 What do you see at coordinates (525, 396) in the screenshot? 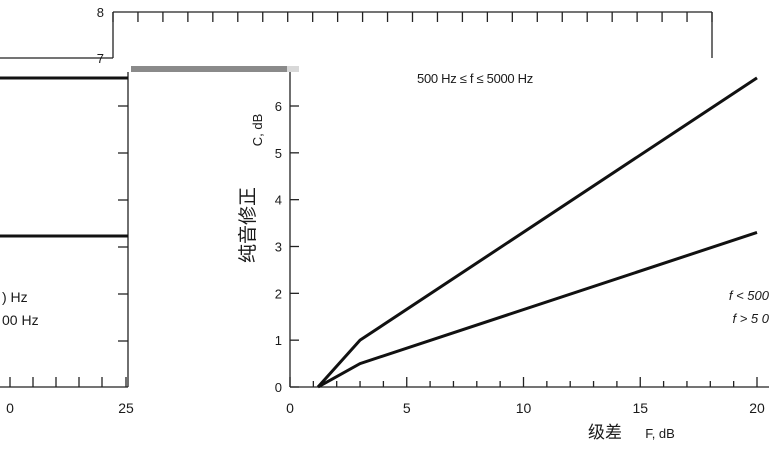
I see `main-x-ticks: 0 5 10 15 20` at bounding box center [525, 396].